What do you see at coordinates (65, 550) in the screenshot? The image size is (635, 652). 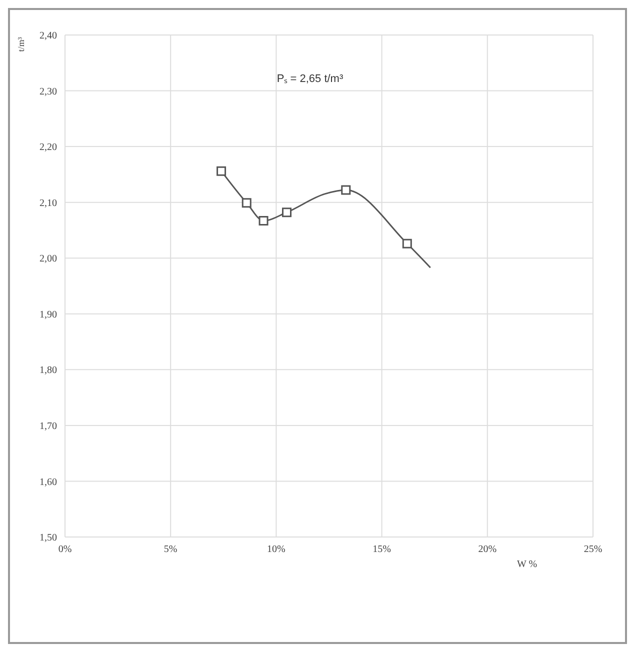 I see `x-tick-label: 0%` at bounding box center [65, 550].